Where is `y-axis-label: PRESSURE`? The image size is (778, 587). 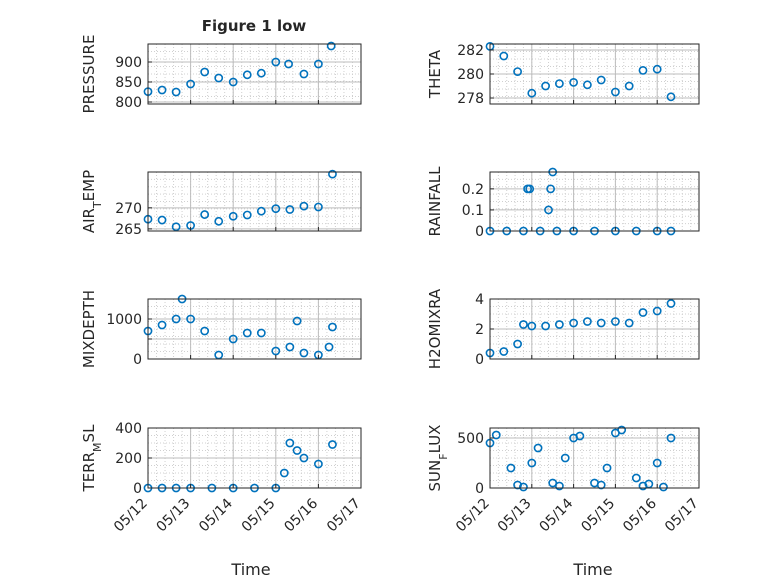 y-axis-label: PRESSURE is located at coordinates (89, 74).